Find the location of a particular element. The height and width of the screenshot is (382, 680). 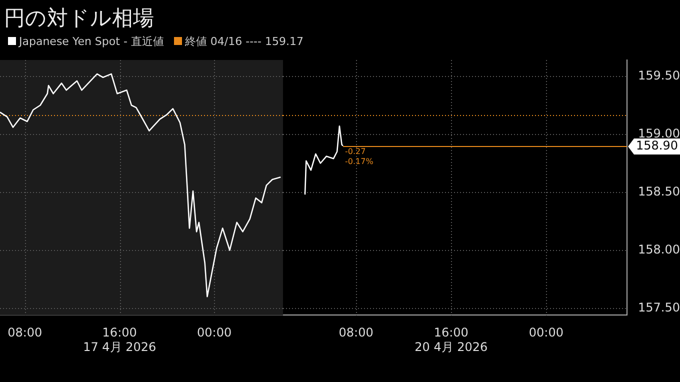

y-tick-label: 158.00 is located at coordinates (659, 249).